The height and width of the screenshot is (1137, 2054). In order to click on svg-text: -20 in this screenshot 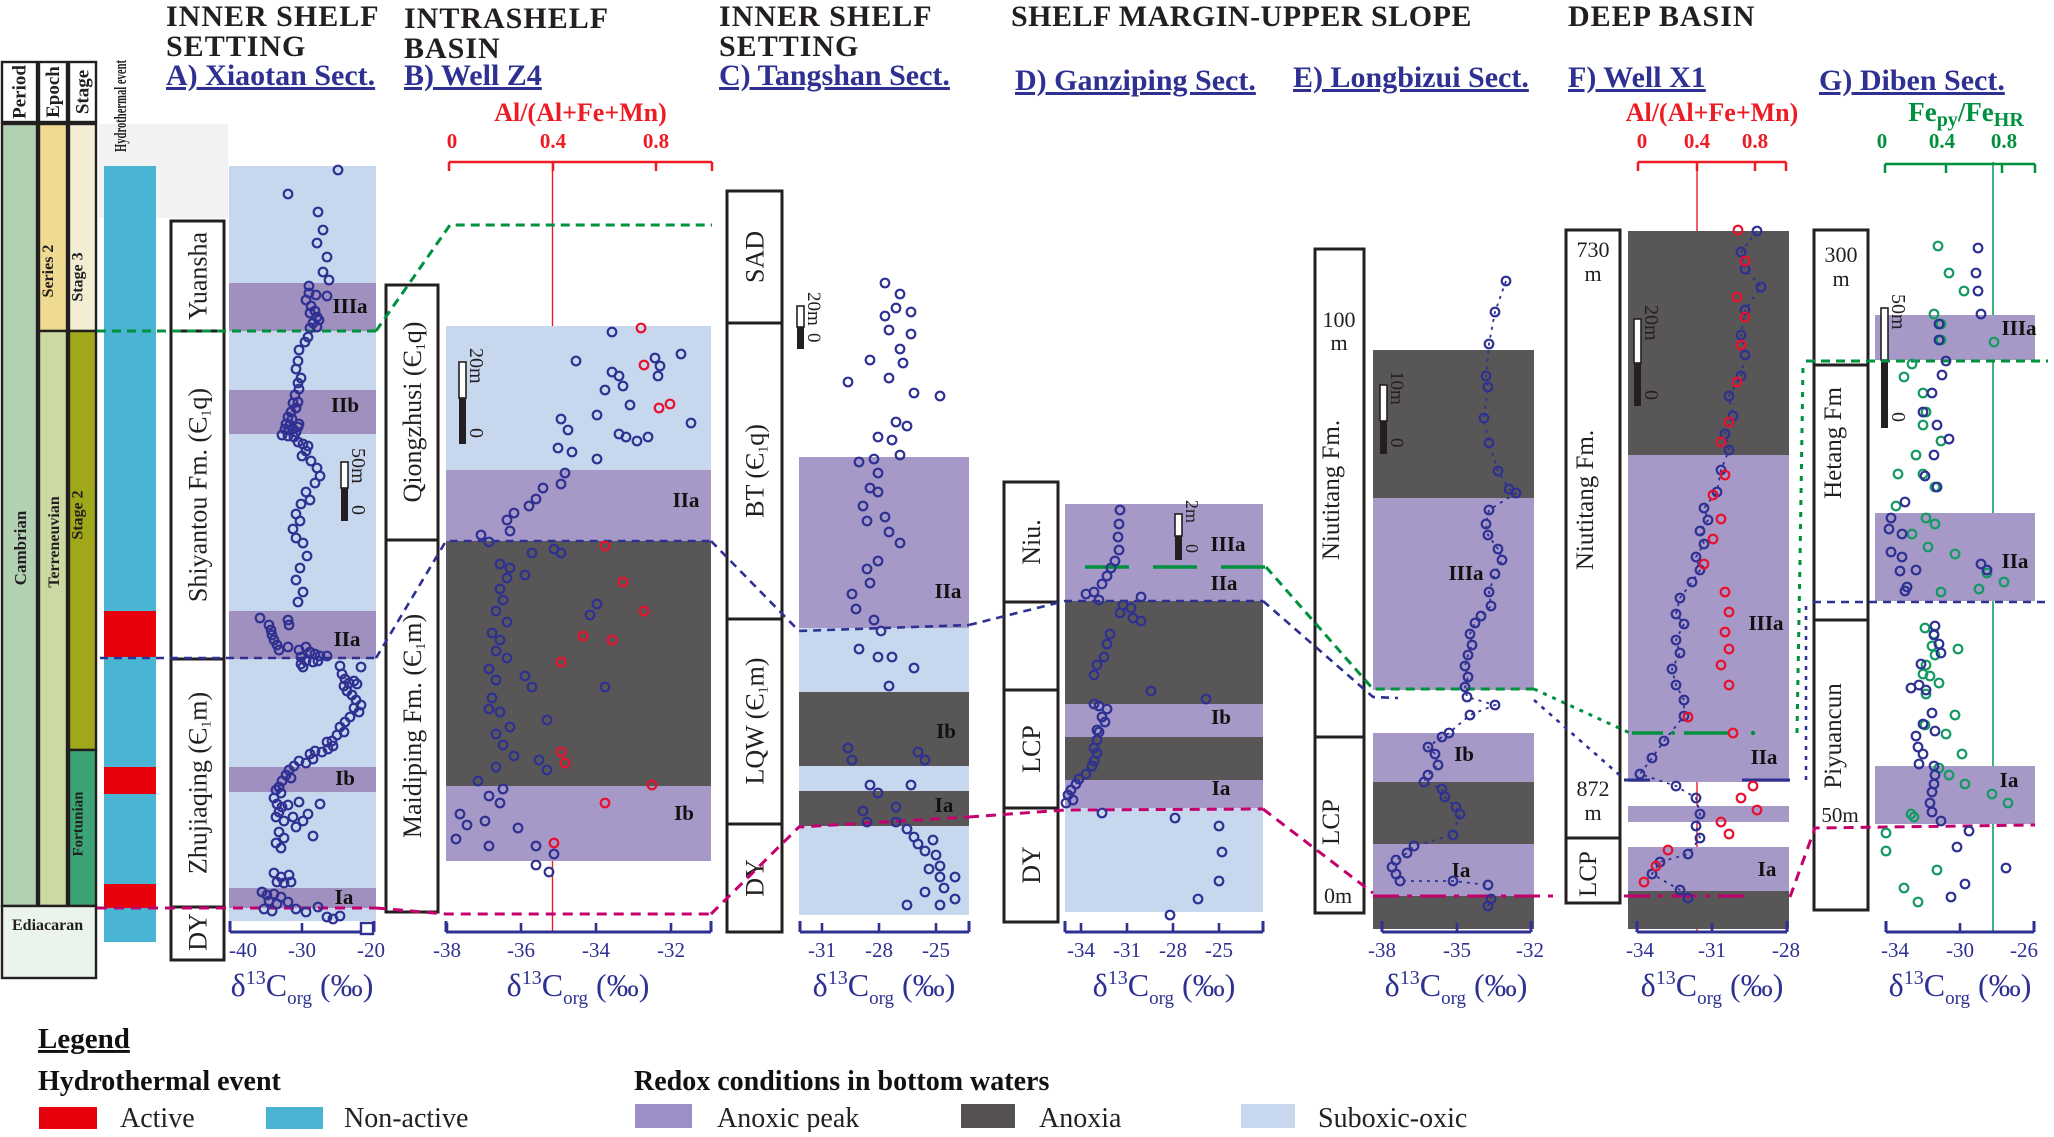, I will do `click(371, 950)`.